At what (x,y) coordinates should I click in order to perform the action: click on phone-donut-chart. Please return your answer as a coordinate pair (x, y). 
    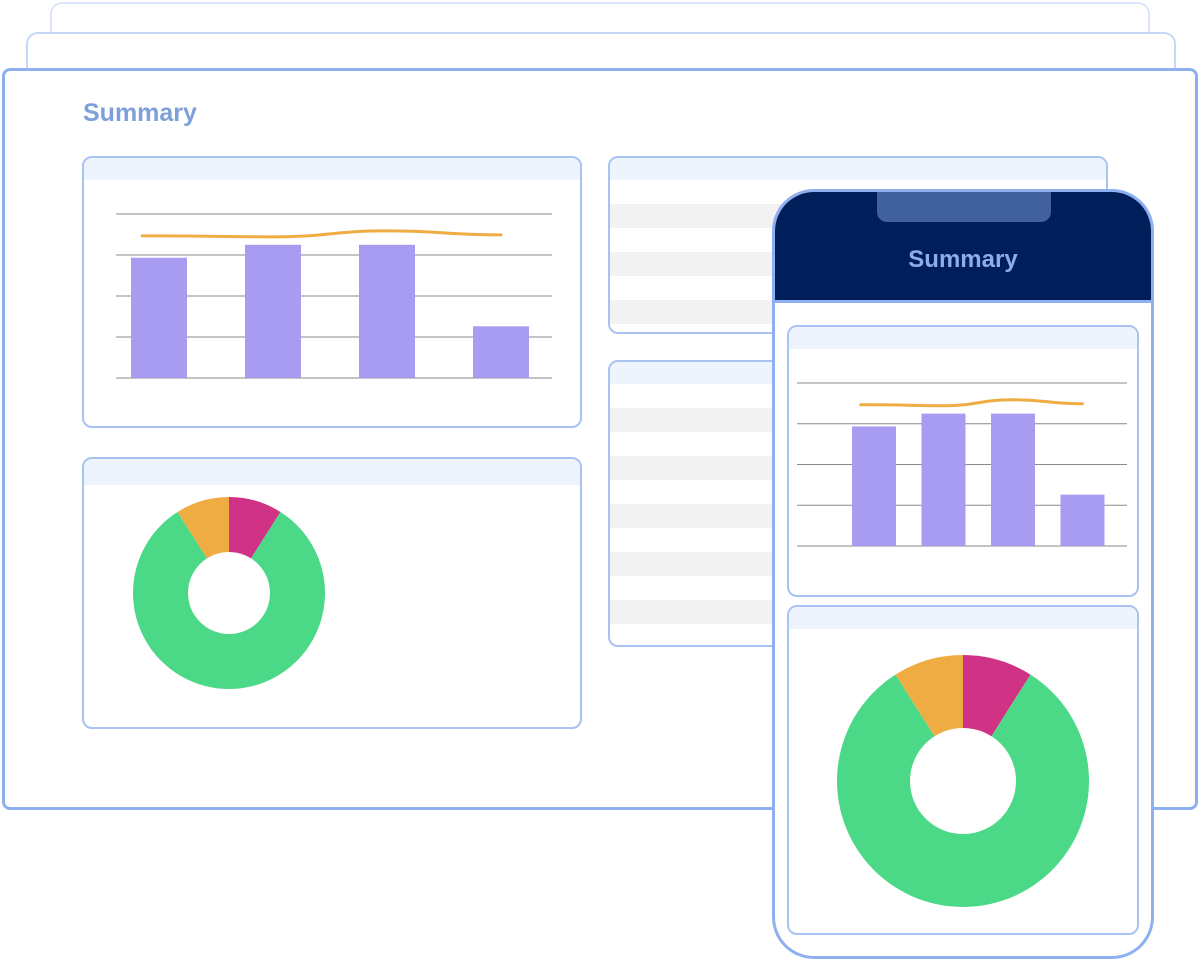
    Looking at the image, I should click on (963, 781).